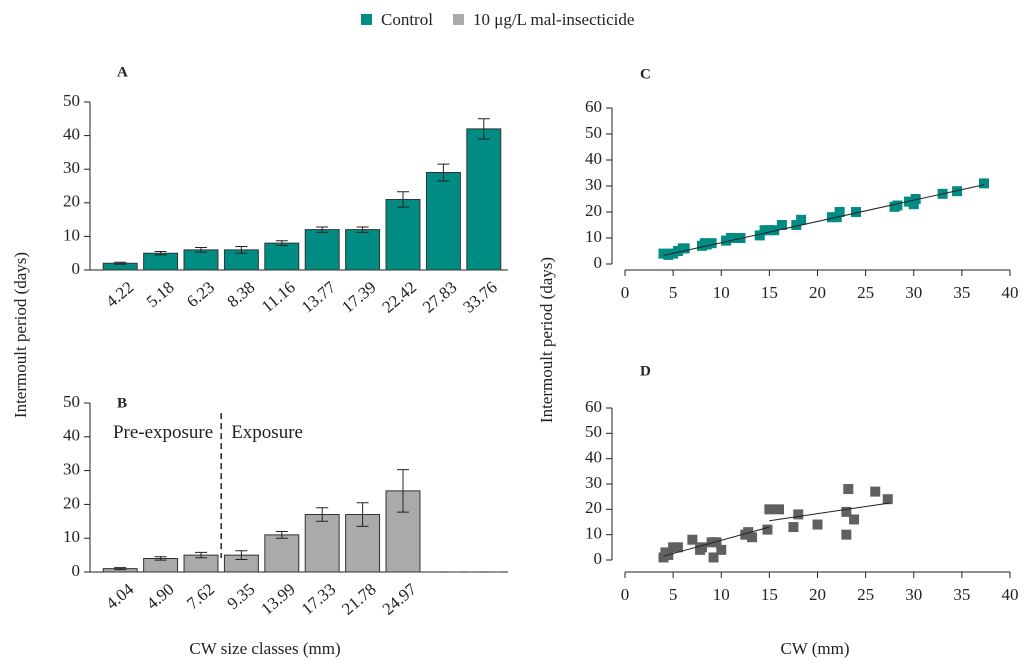 This screenshot has width=1035, height=662. I want to click on panel-label: C, so click(645, 74).